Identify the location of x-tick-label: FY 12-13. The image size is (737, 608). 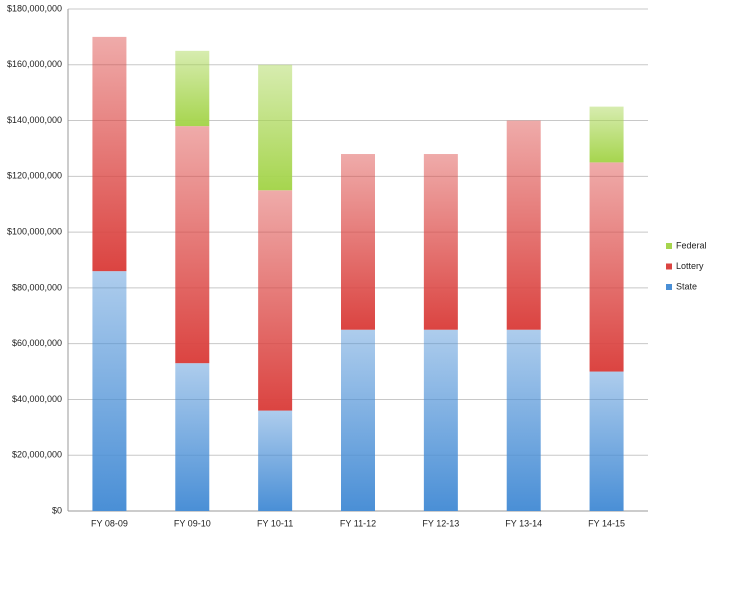
(440, 523).